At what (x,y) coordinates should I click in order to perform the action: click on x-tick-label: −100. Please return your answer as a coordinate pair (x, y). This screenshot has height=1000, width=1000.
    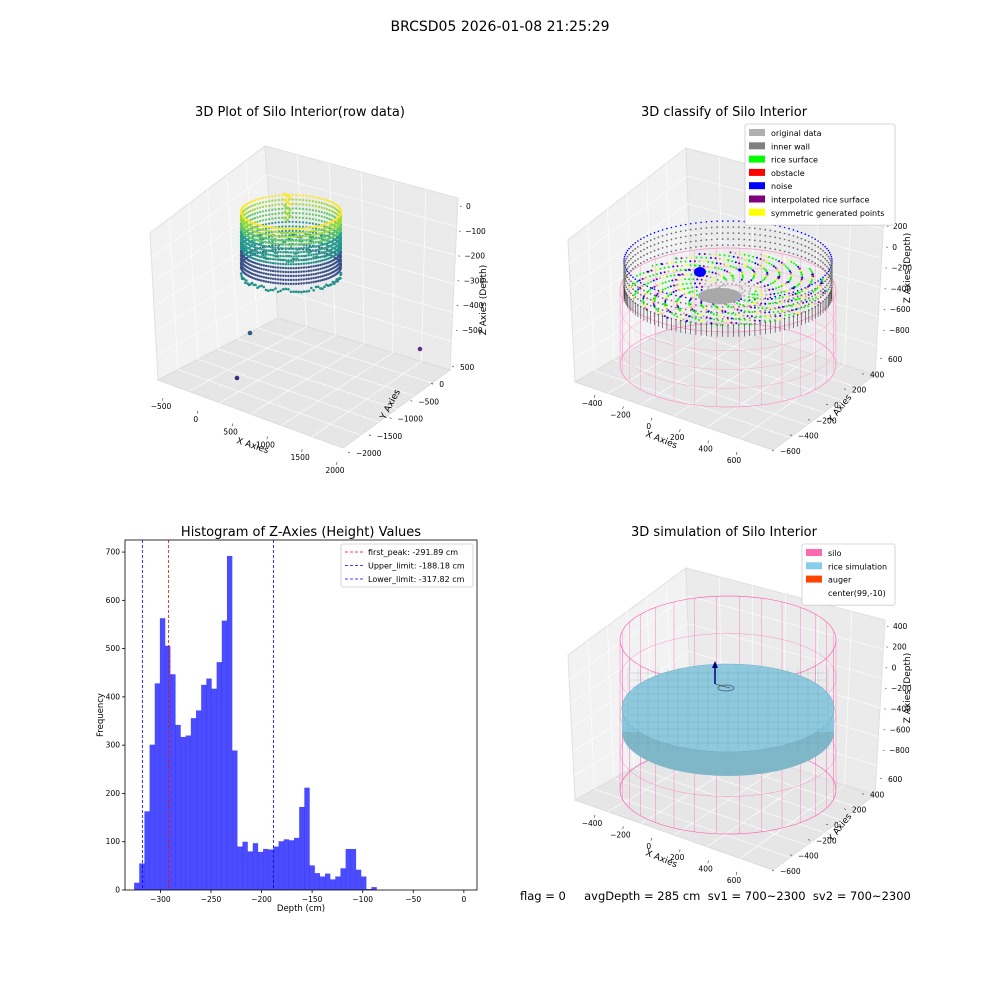
    Looking at the image, I should click on (362, 899).